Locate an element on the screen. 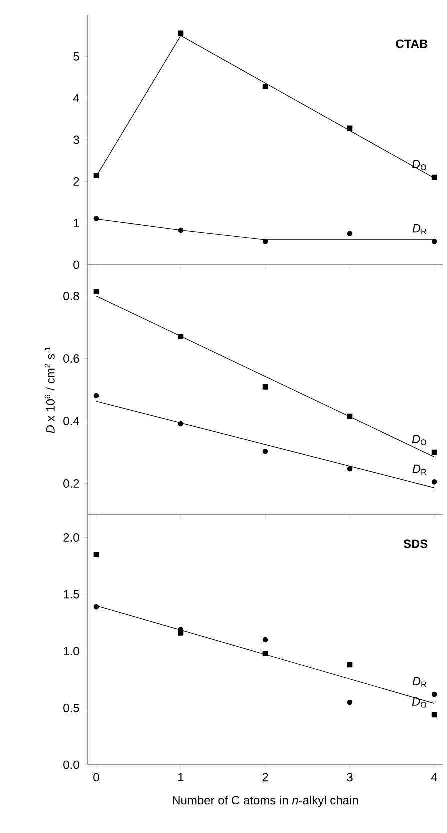 The image size is (447, 833). y-tick-label: 4 is located at coordinates (76, 98).